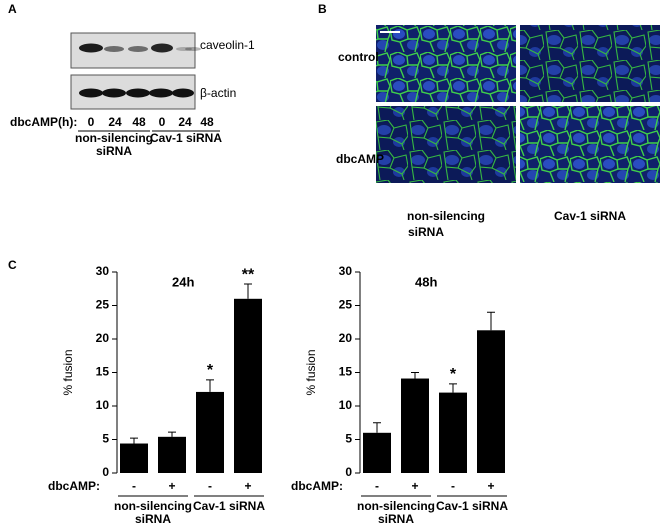 The width and height of the screenshot is (662, 529). I want to click on row-label: dbcAMP, so click(360, 159).